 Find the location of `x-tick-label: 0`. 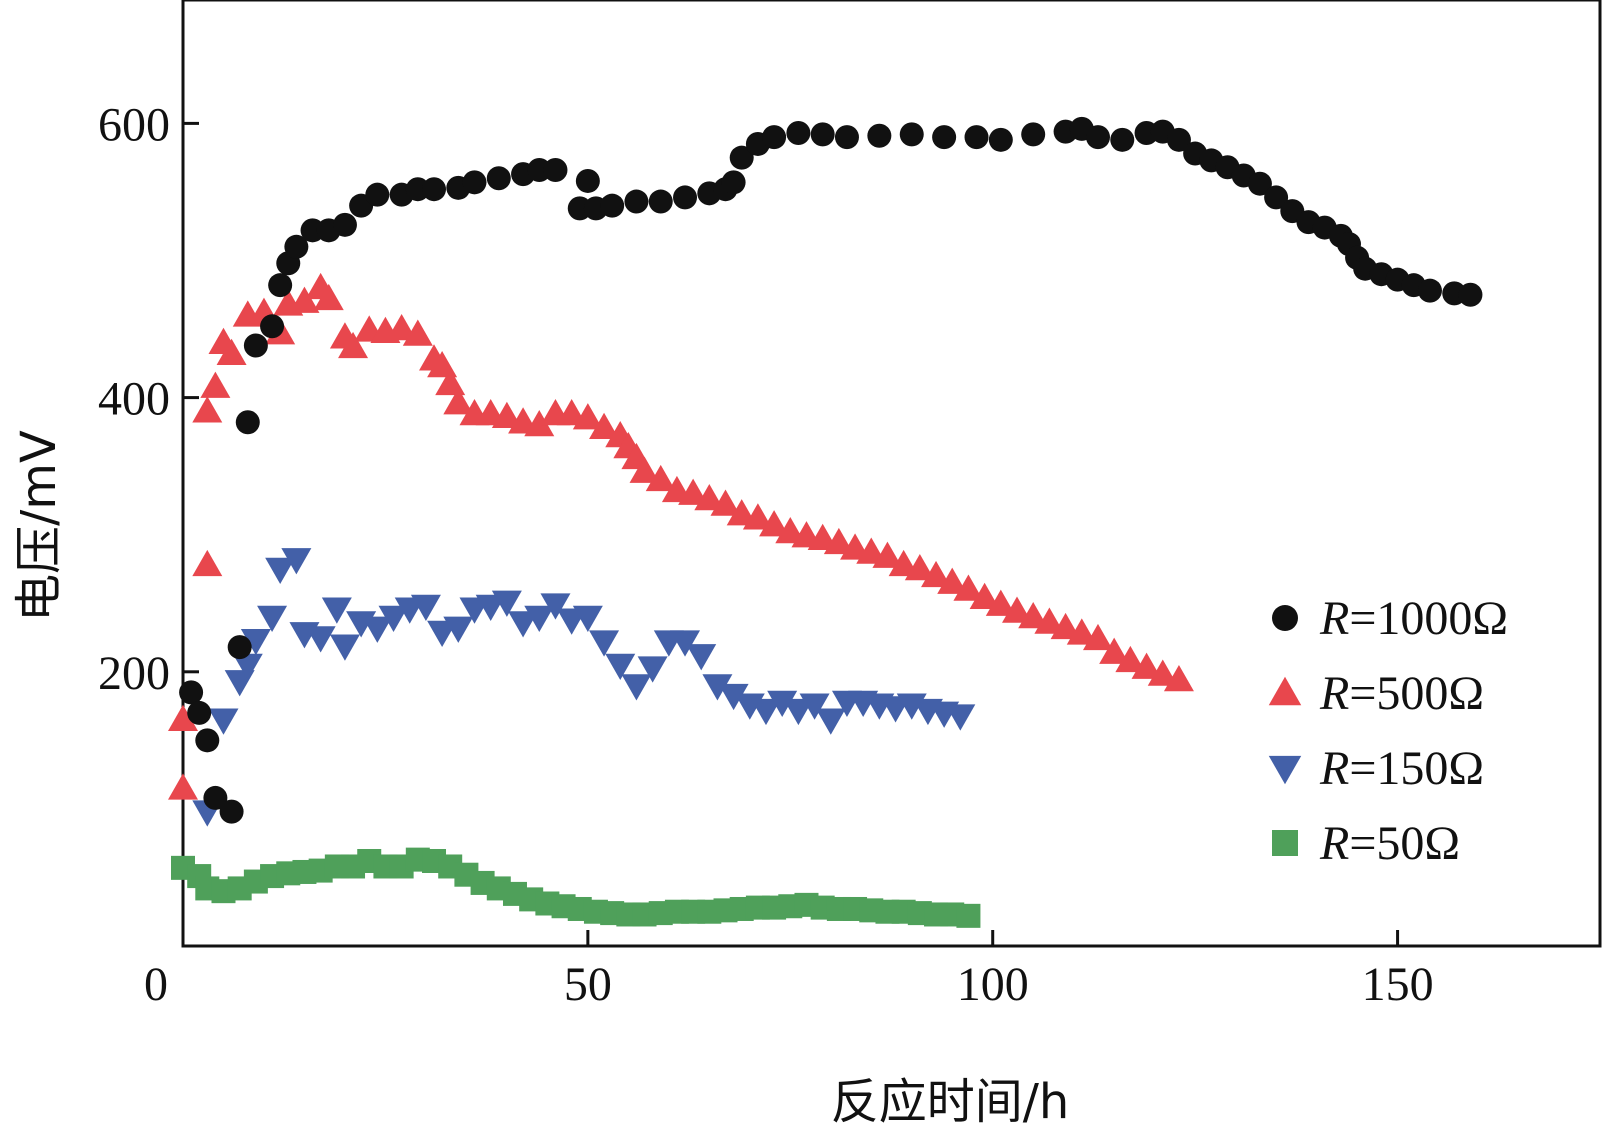

x-tick-label: 0 is located at coordinates (156, 984).